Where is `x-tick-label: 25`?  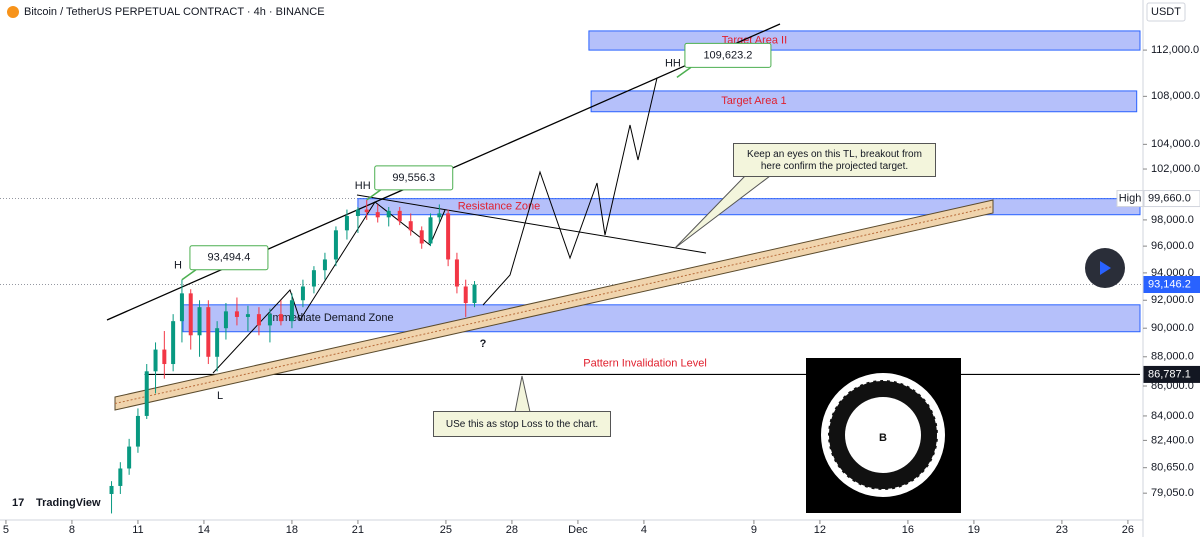 x-tick-label: 25 is located at coordinates (446, 530).